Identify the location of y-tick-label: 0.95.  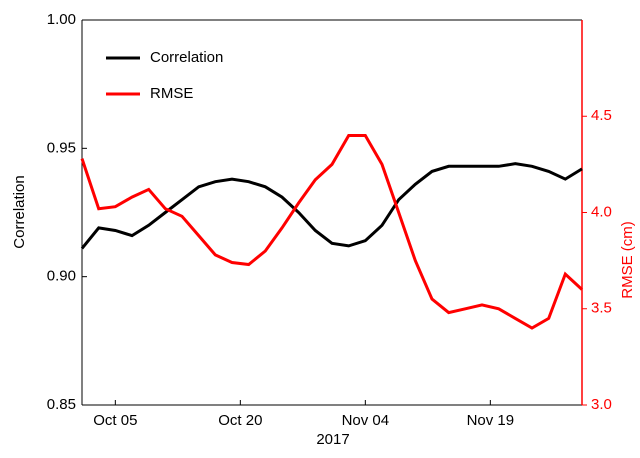
(61, 147).